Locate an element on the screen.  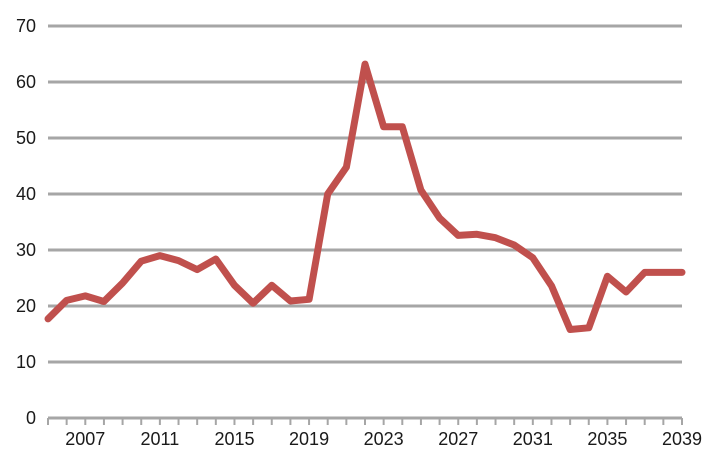
x-tick-label: 2035 is located at coordinates (607, 439).